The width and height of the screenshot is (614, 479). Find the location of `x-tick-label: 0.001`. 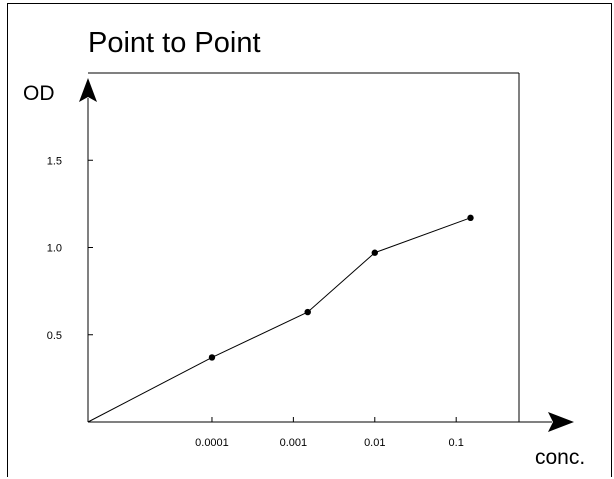

x-tick-label: 0.001 is located at coordinates (294, 443).